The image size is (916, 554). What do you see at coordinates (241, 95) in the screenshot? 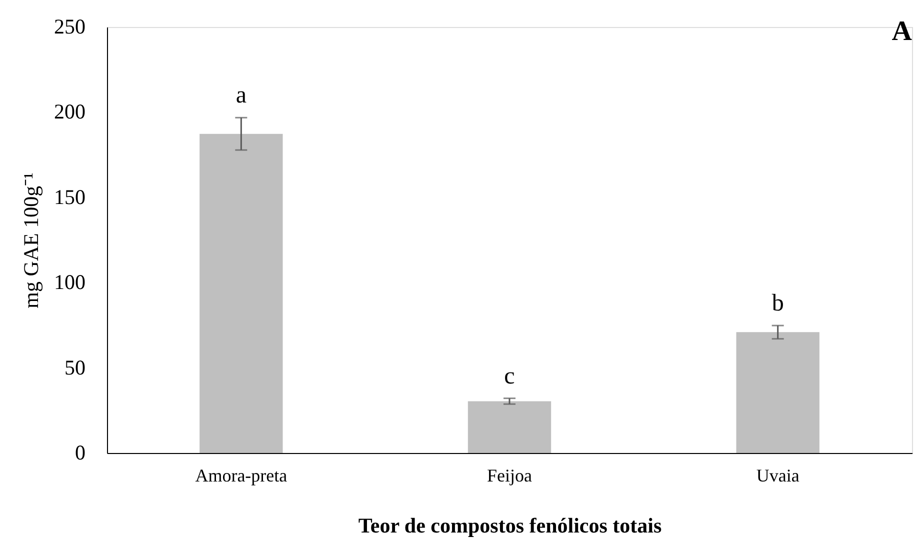
I see `annotation: a` at bounding box center [241, 95].